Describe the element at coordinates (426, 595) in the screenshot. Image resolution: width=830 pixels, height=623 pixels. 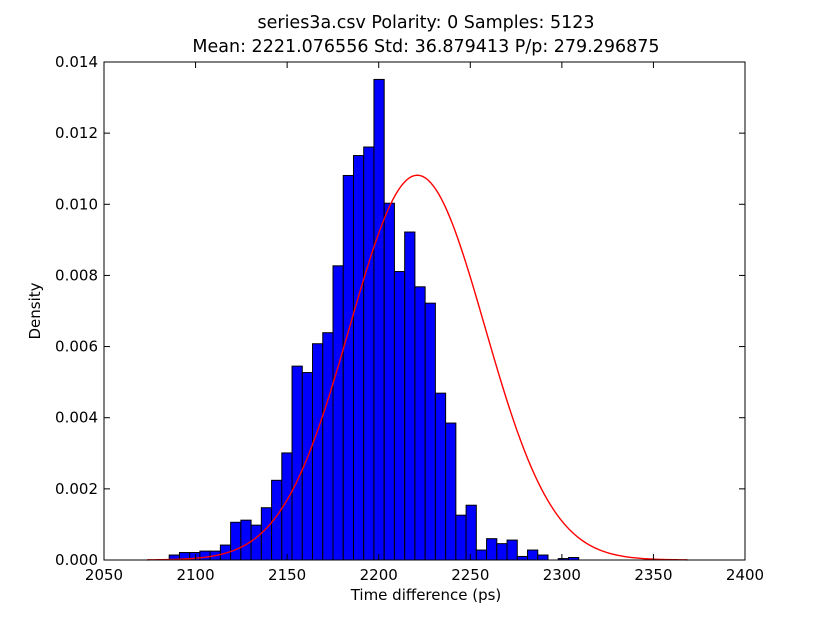
I see `x-axis-label: Time difference (ps)` at that location.